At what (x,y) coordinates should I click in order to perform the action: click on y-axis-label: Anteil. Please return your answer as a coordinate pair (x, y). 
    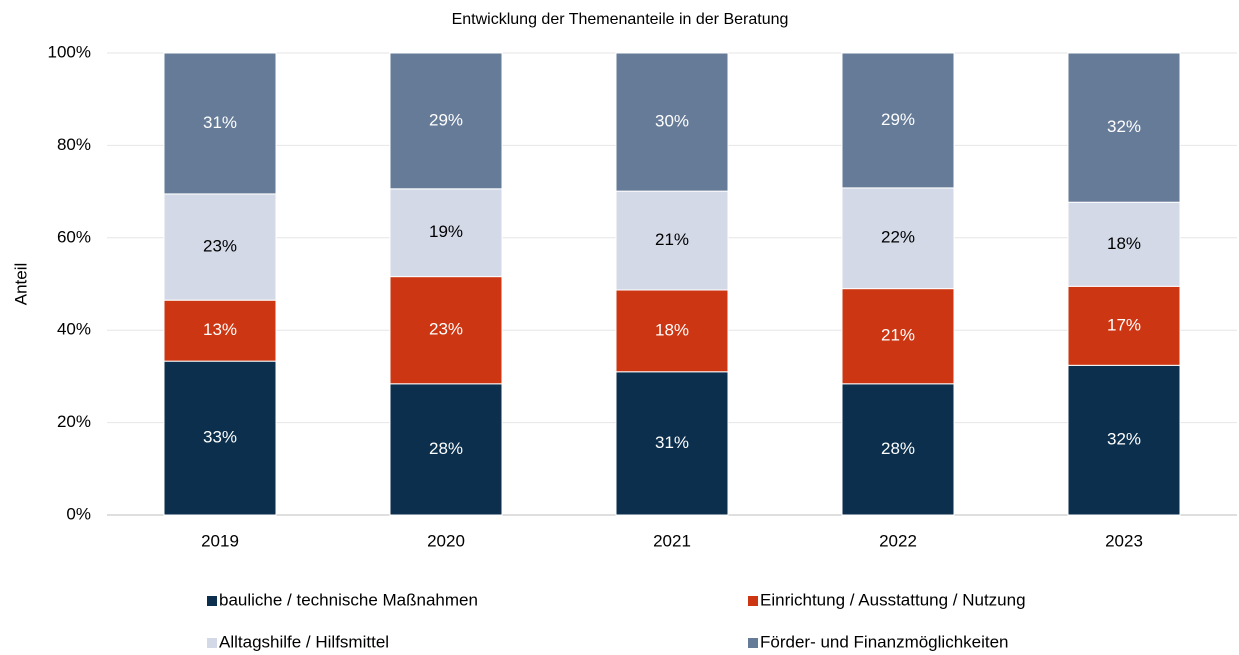
    Looking at the image, I should click on (20, 284).